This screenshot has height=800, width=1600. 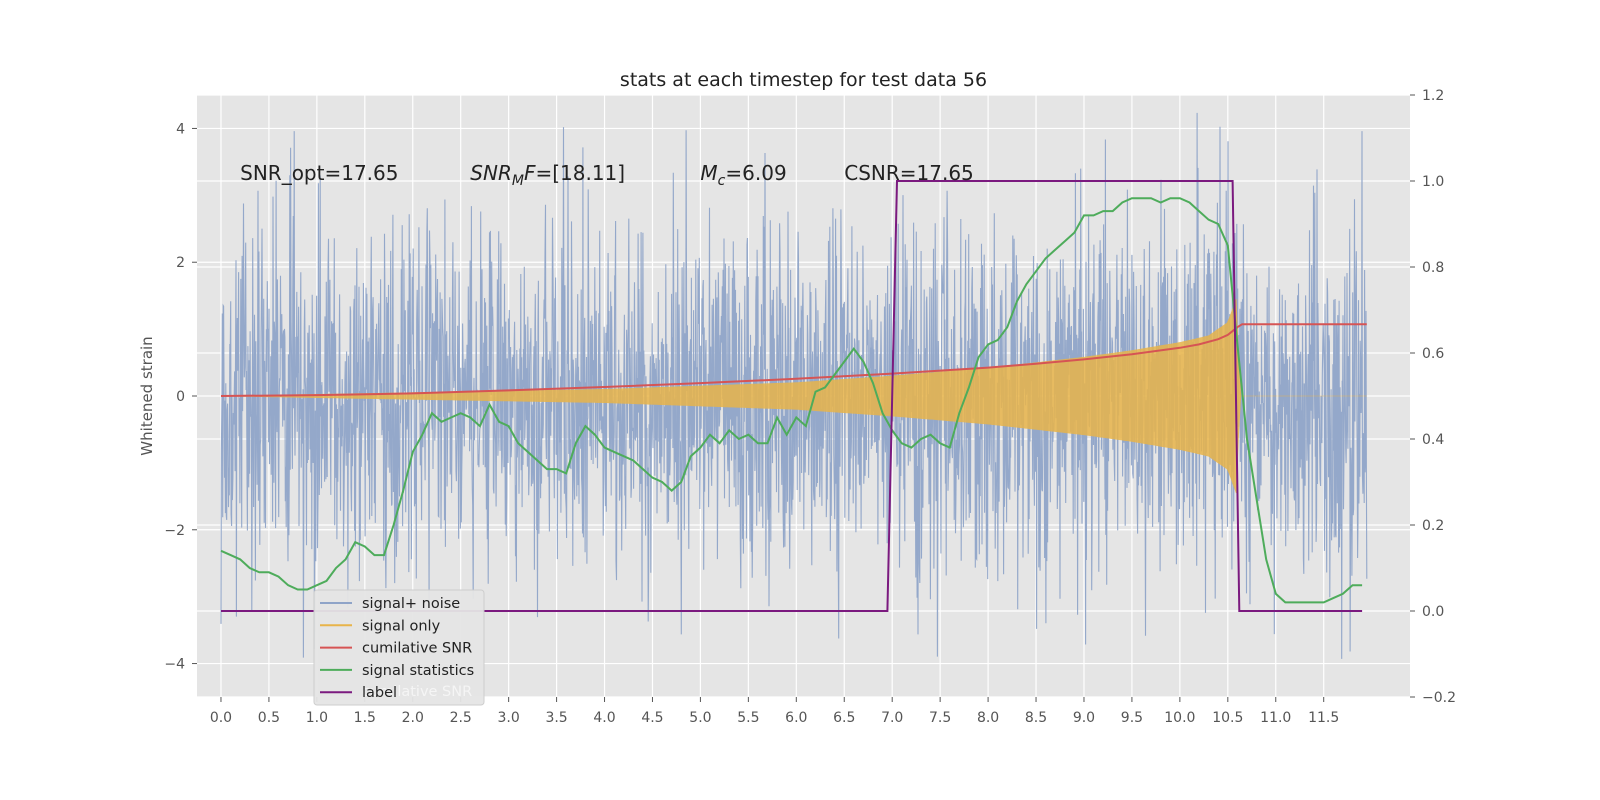 I want to click on x-tick-label: 6.5, so click(x=844, y=718).